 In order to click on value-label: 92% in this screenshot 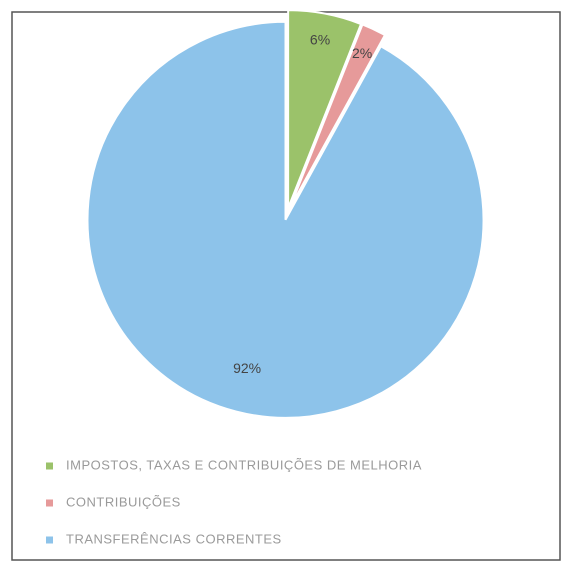, I will do `click(247, 368)`.